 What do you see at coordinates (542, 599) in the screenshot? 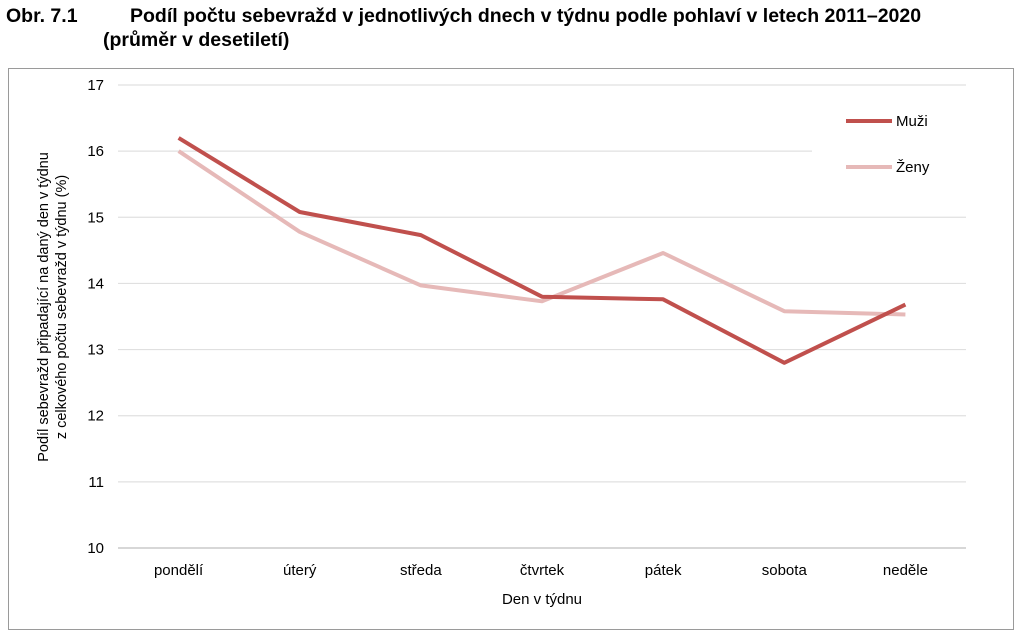
I see `x-axis-title: Den v týdnu` at bounding box center [542, 599].